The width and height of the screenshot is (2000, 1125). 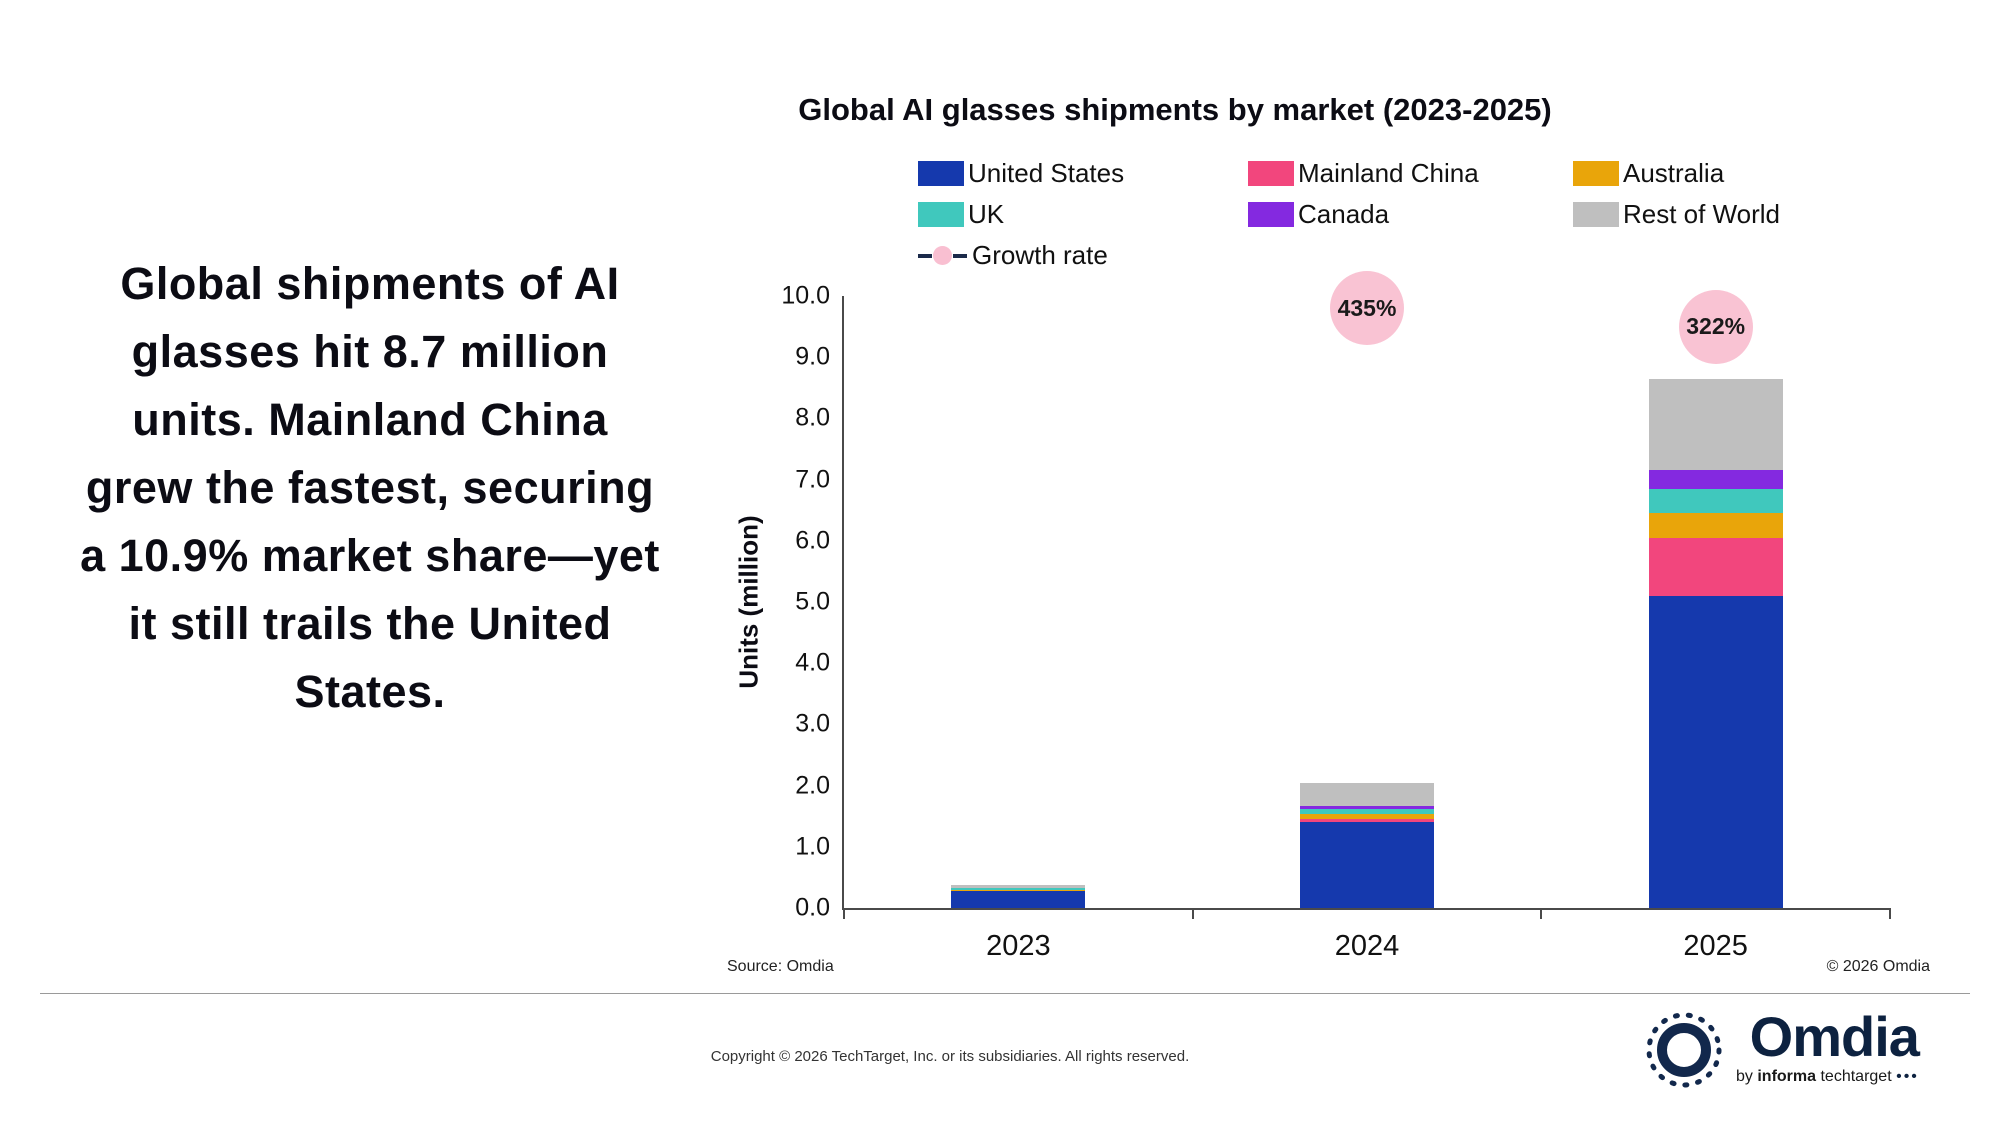 What do you see at coordinates (1702, 214) in the screenshot?
I see `legend-label: Rest of World` at bounding box center [1702, 214].